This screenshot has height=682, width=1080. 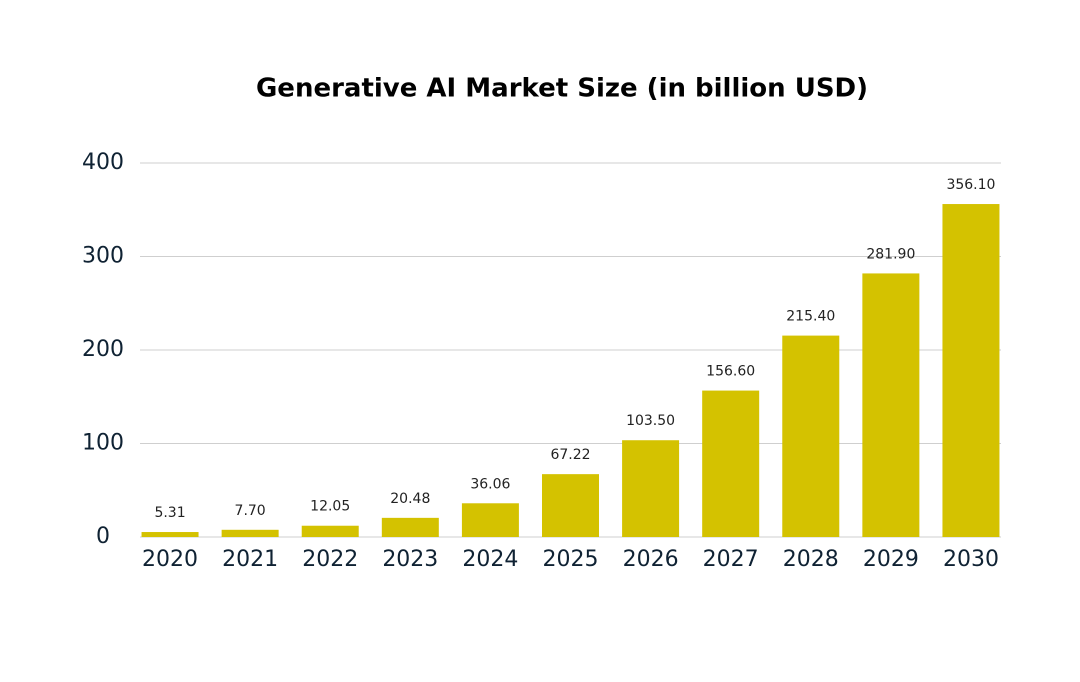 I want to click on value-label: 12.05, so click(x=330, y=507).